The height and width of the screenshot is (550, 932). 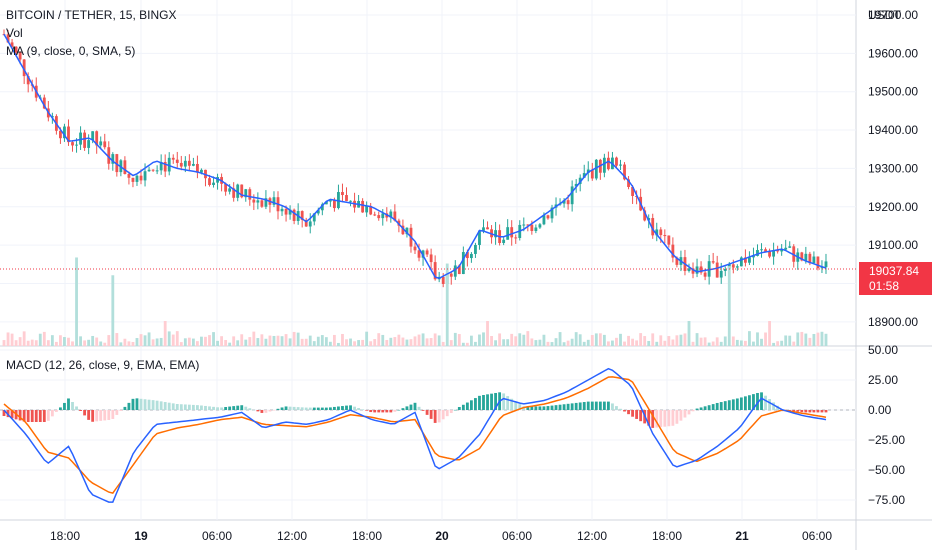 What do you see at coordinates (893, 207) in the screenshot?
I see `price-tick-label: 19200.00` at bounding box center [893, 207].